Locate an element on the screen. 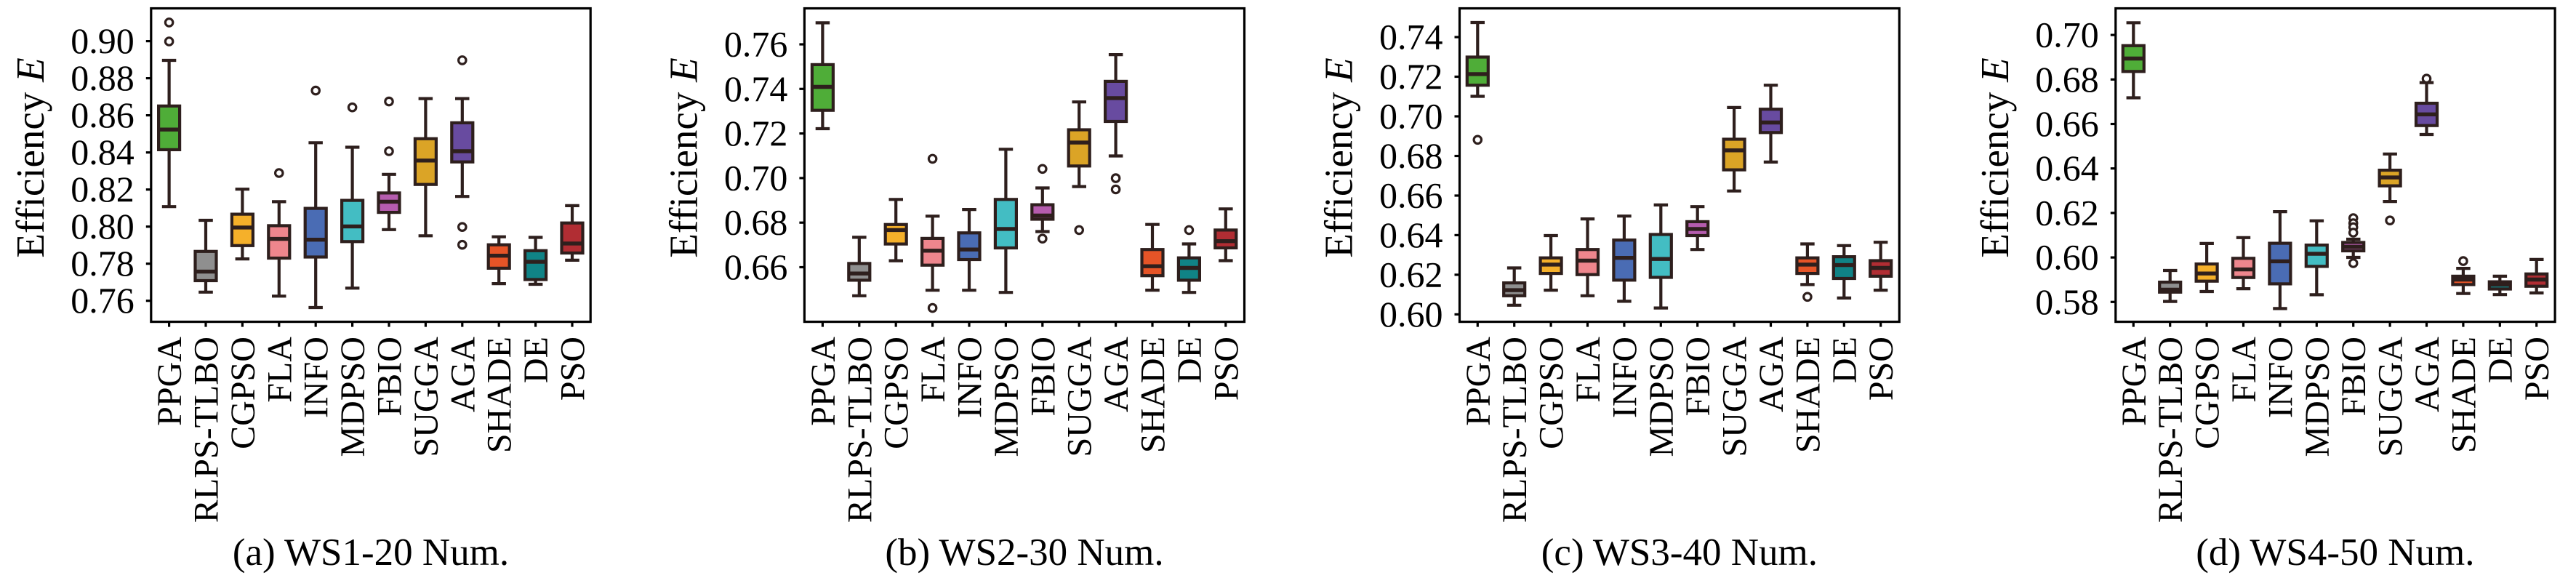 This screenshot has height=578, width=2576. svg-text: 0.80 is located at coordinates (103, 226).